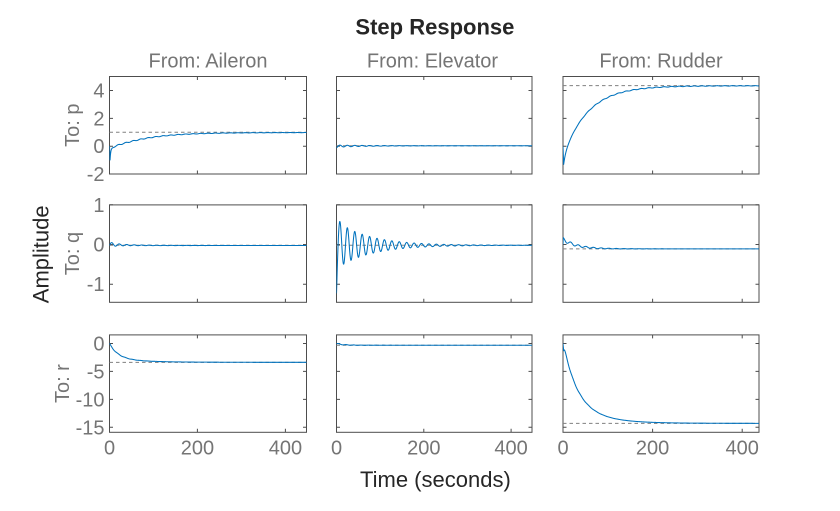 This screenshot has height=511, width=840. Describe the element at coordinates (73, 253) in the screenshot. I see `svg-text: To: q` at that location.